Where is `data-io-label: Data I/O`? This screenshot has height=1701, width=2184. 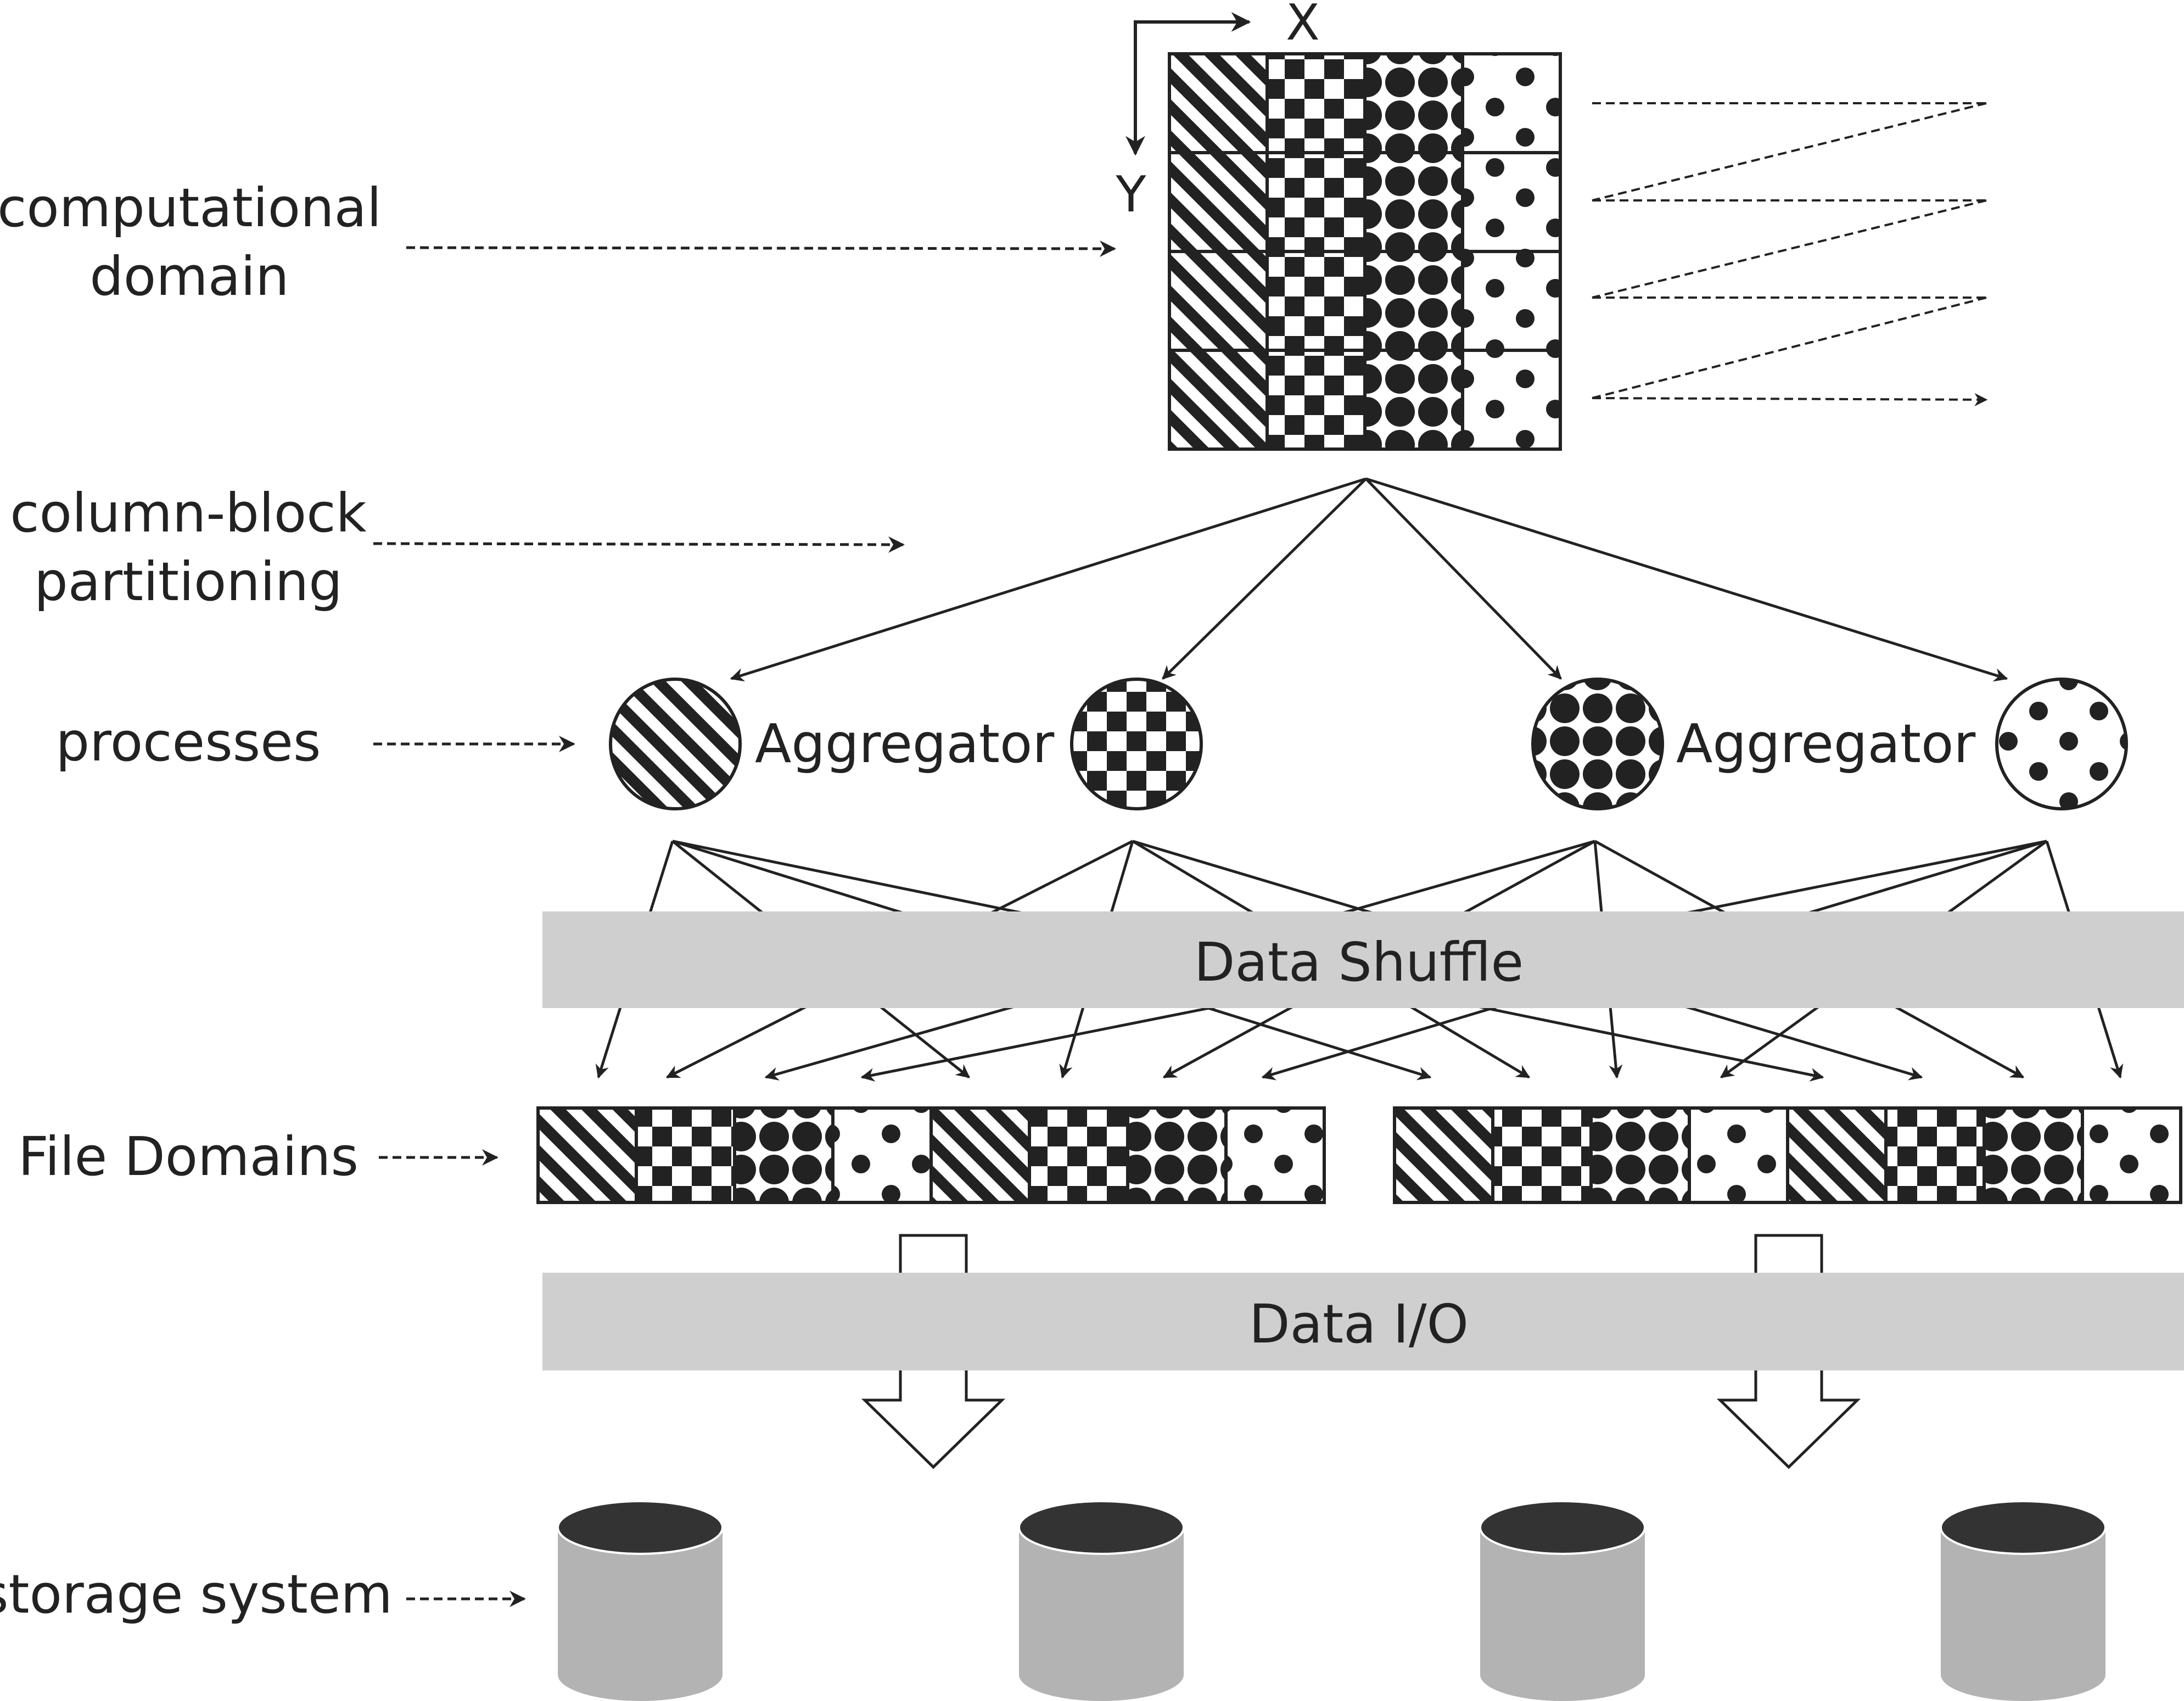 data-io-label: Data I/O is located at coordinates (1359, 1324).